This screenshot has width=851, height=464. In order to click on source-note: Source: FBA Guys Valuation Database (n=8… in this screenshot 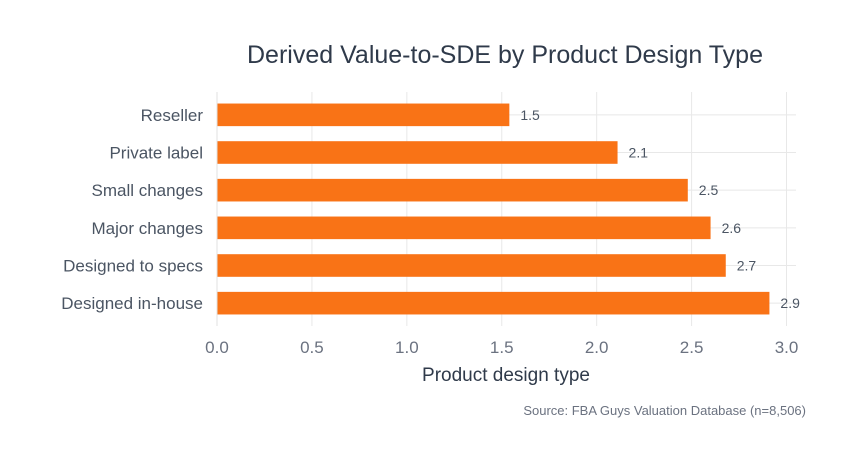, I will do `click(664, 410)`.